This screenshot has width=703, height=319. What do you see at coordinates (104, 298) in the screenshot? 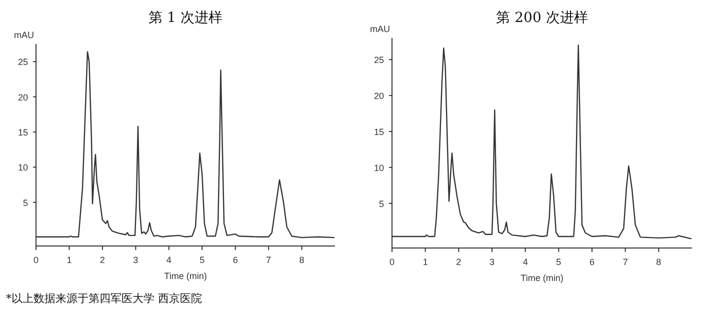
I see `text: *以上数据来源于第四军医大学 西京医院` at bounding box center [104, 298].